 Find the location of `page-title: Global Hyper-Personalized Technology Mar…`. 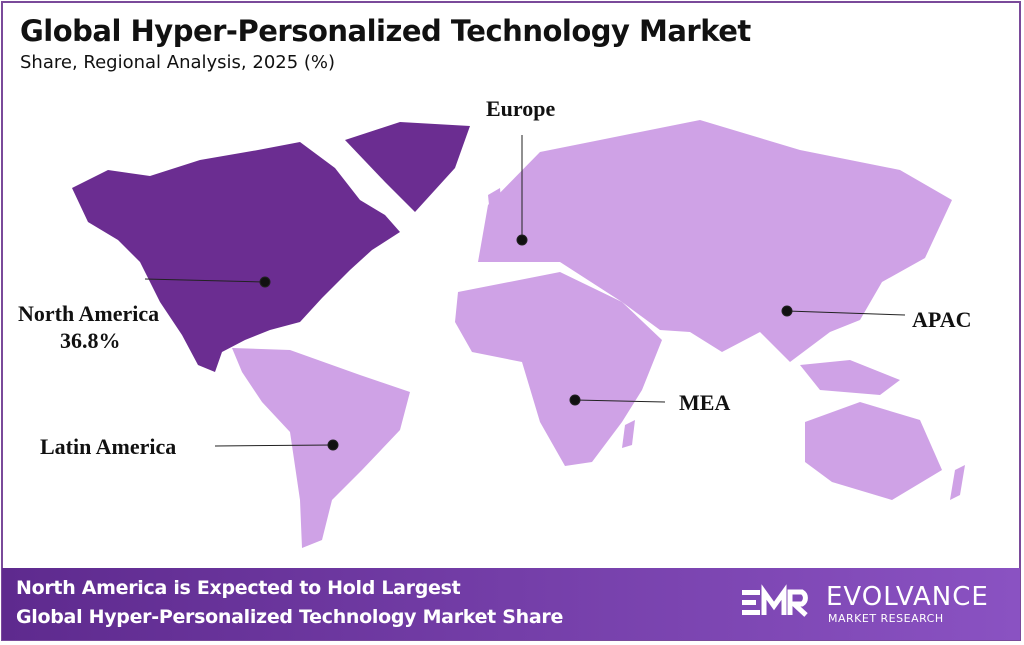

page-title: Global Hyper-Personalized Technology Mar… is located at coordinates (385, 31).